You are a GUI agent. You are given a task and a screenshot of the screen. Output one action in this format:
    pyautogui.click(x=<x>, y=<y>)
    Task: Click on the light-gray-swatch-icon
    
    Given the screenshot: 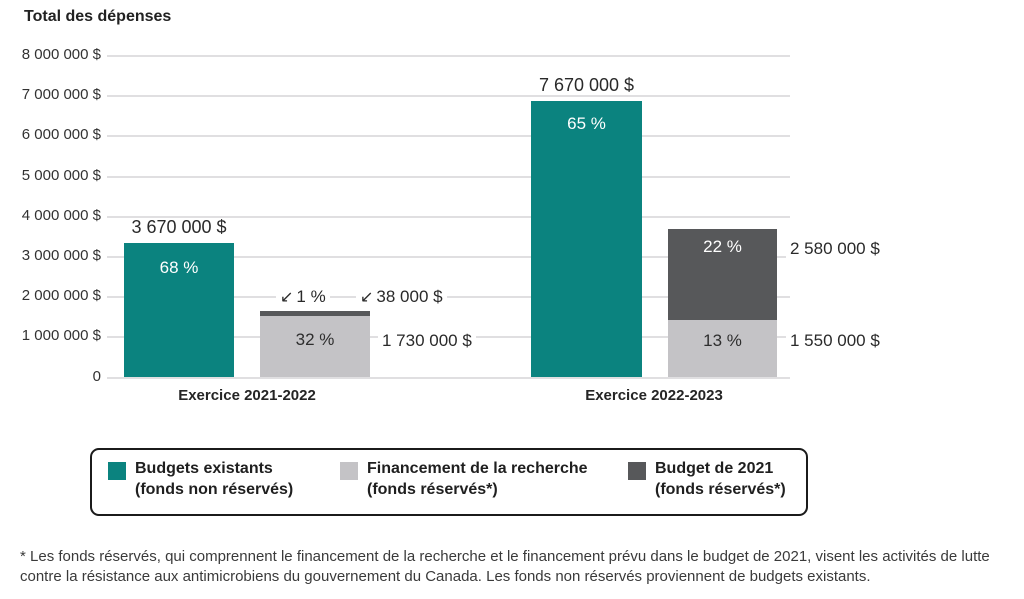 What is the action you would take?
    pyautogui.click(x=349, y=471)
    